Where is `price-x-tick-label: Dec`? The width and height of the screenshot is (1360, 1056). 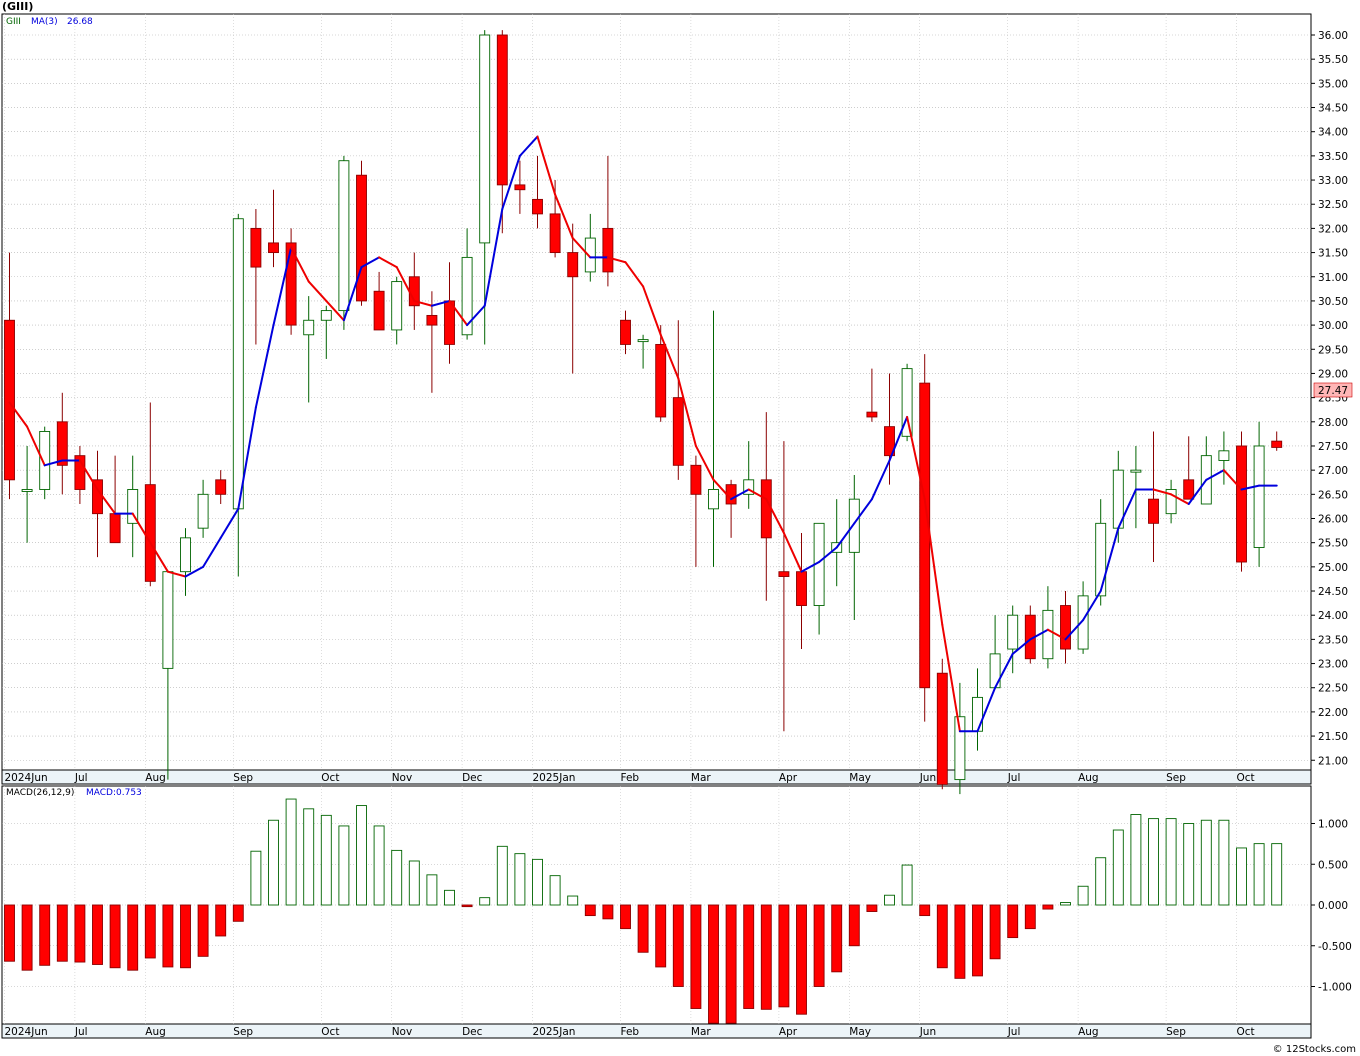
price-x-tick-label: Dec is located at coordinates (472, 778).